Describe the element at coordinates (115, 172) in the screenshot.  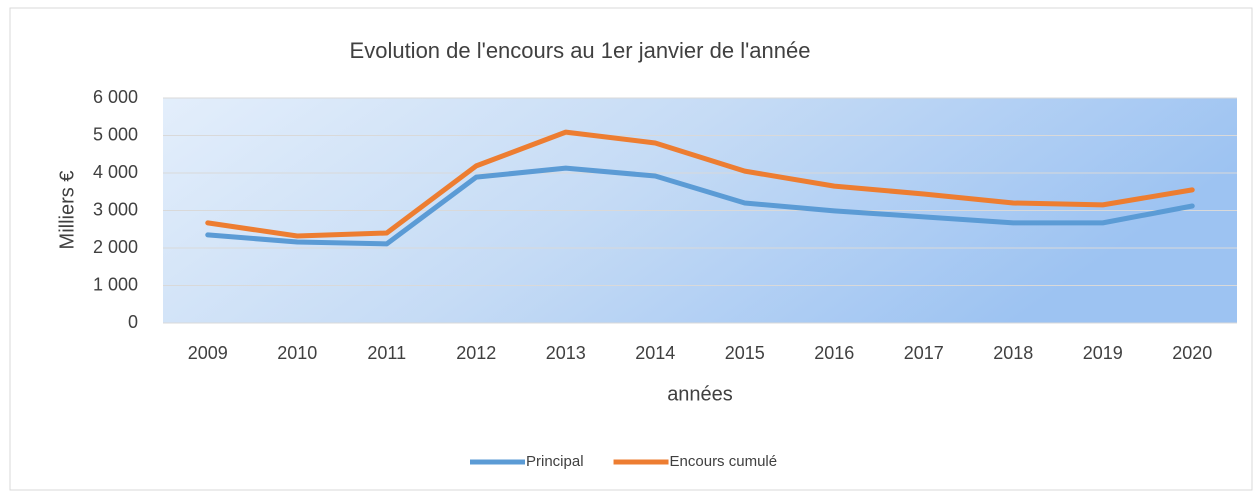
I see `y-tick-label: 4 000` at that location.